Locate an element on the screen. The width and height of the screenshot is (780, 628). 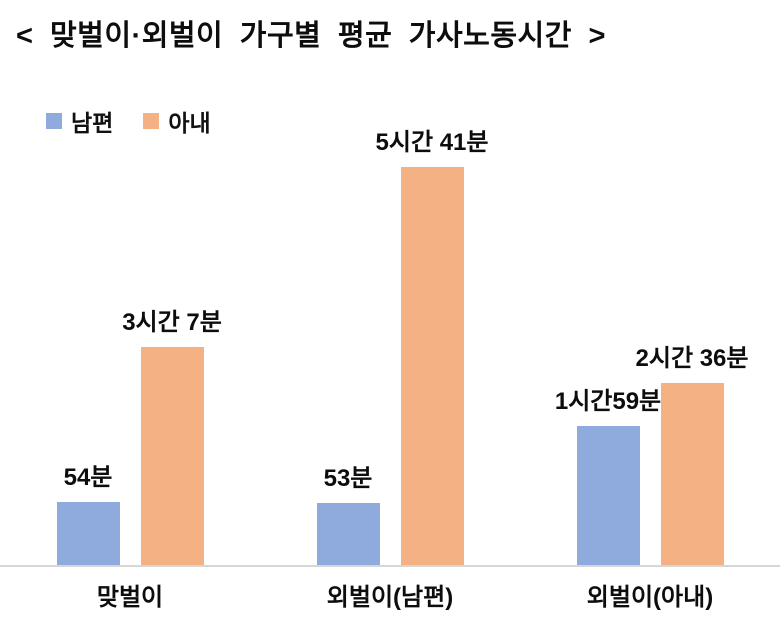
bar-value-label: 3시간 7분 is located at coordinates (172, 322).